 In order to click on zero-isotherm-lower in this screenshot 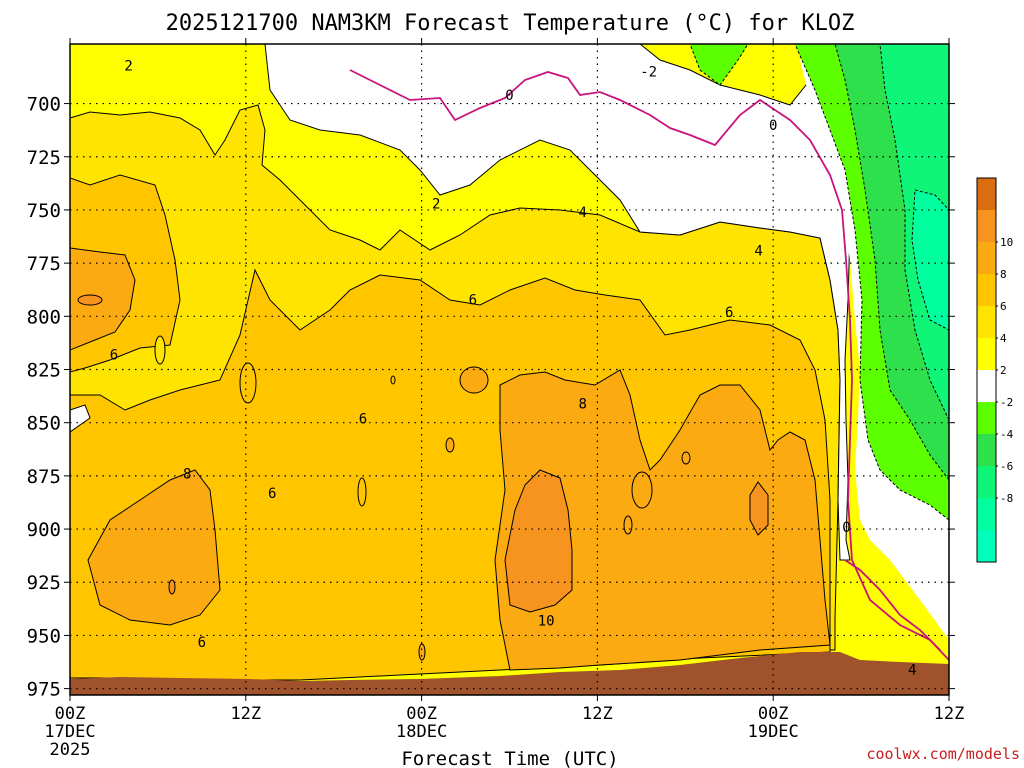, I will do `click(892, 605)`.